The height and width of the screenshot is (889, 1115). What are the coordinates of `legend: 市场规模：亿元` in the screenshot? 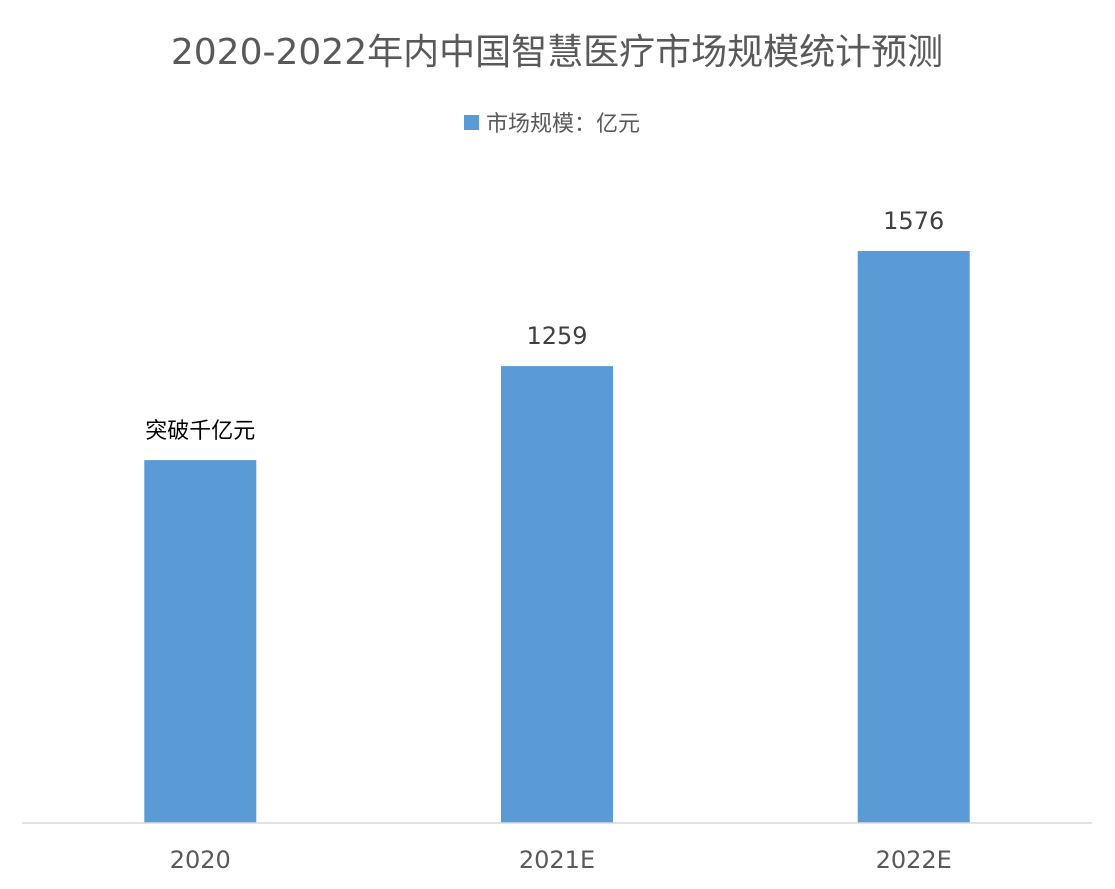 It's located at (552, 124).